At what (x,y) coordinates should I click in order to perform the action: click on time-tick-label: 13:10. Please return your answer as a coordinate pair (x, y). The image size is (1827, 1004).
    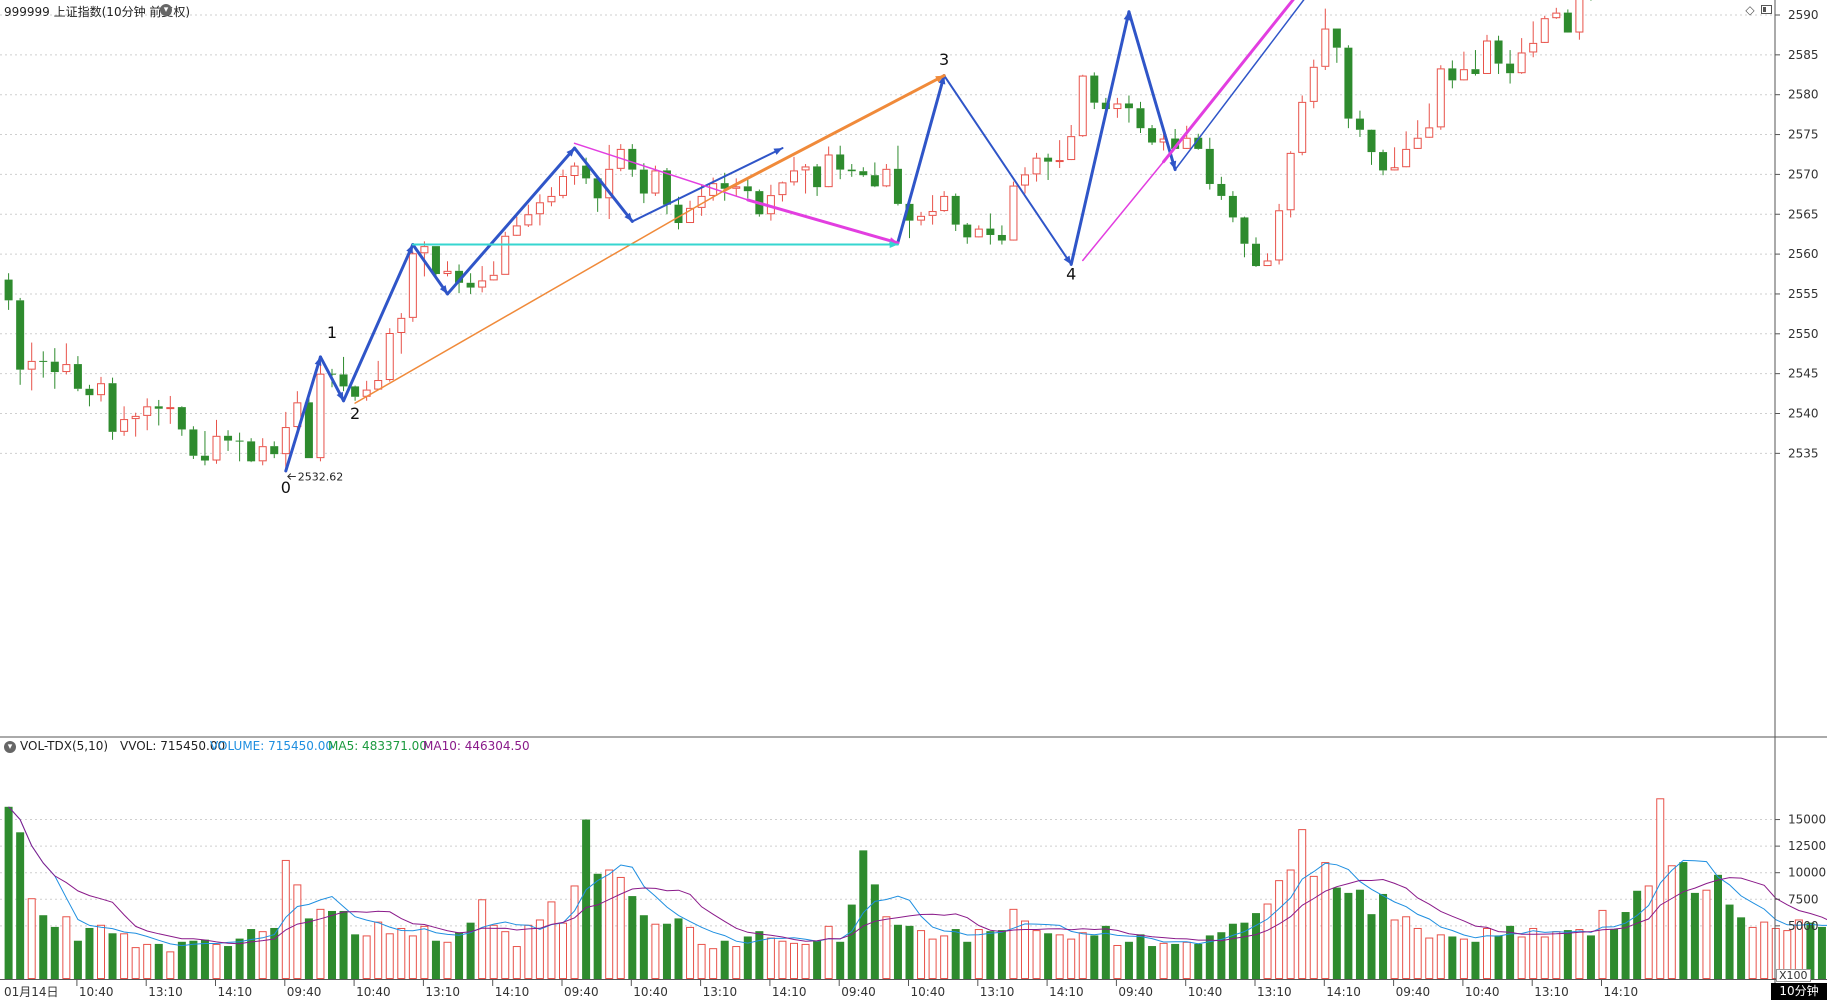
    Looking at the image, I should click on (1274, 992).